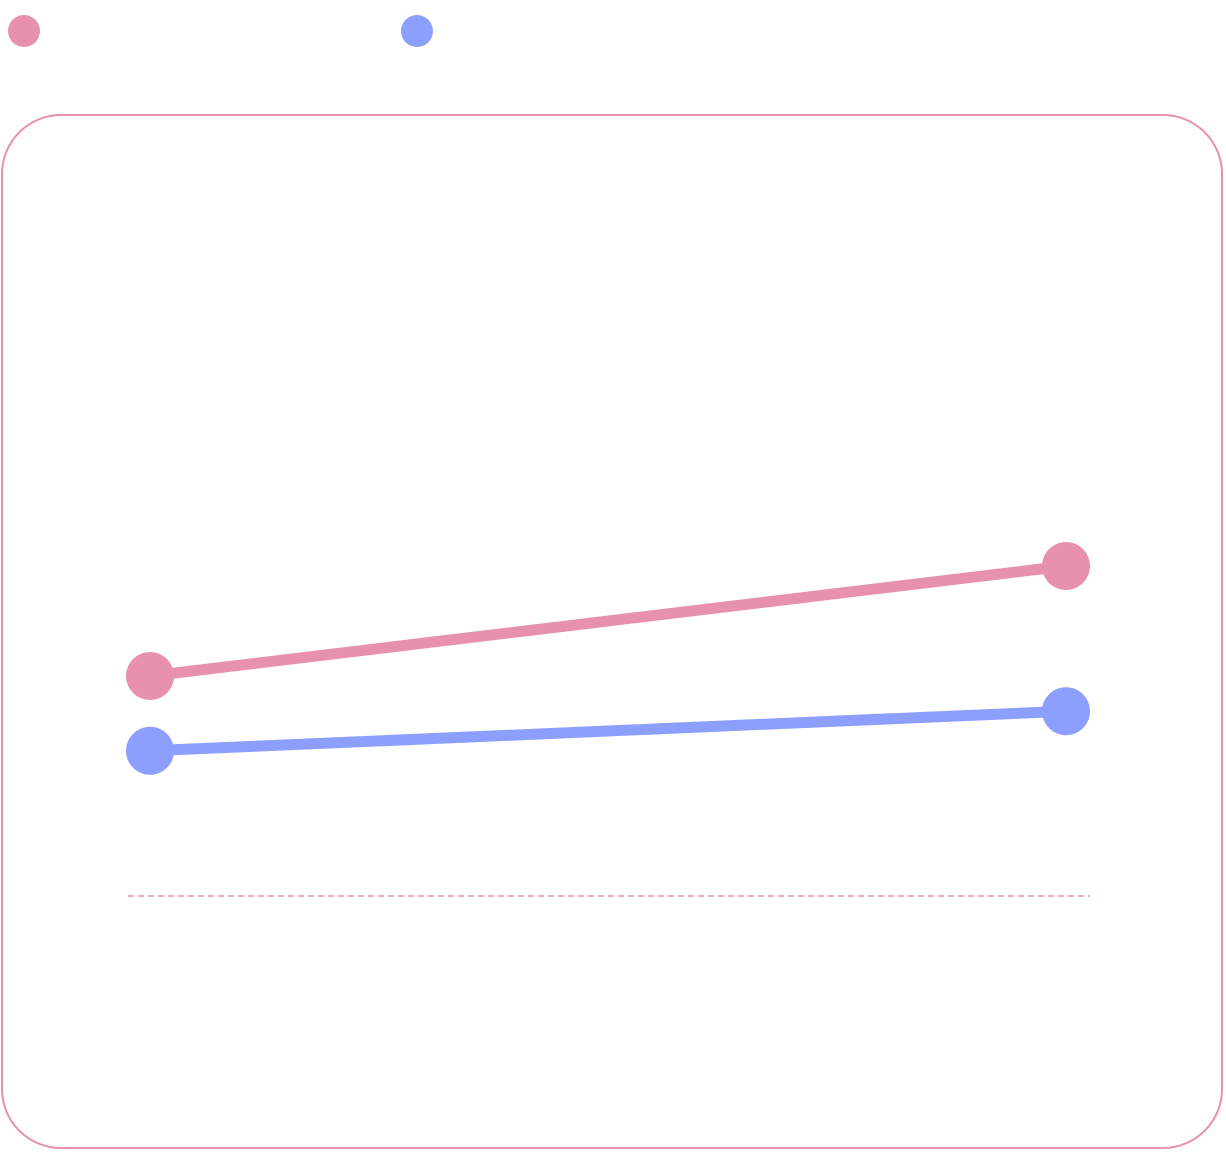  I want to click on legend-swatch-series-a, so click(24, 31).